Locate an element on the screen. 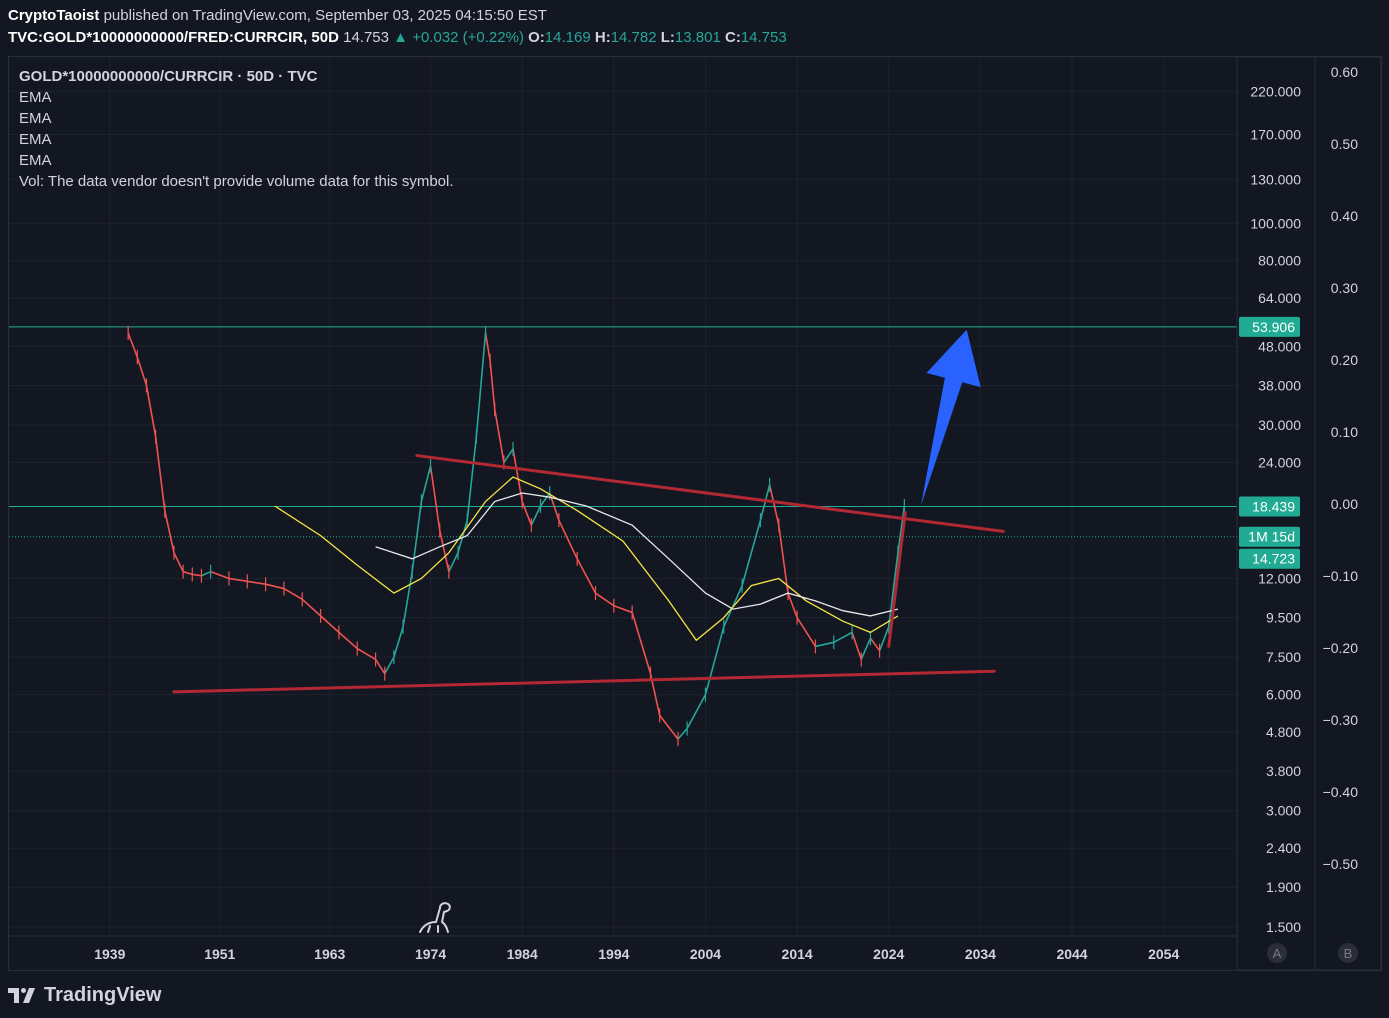  scale-button-label: A is located at coordinates (1277, 953).